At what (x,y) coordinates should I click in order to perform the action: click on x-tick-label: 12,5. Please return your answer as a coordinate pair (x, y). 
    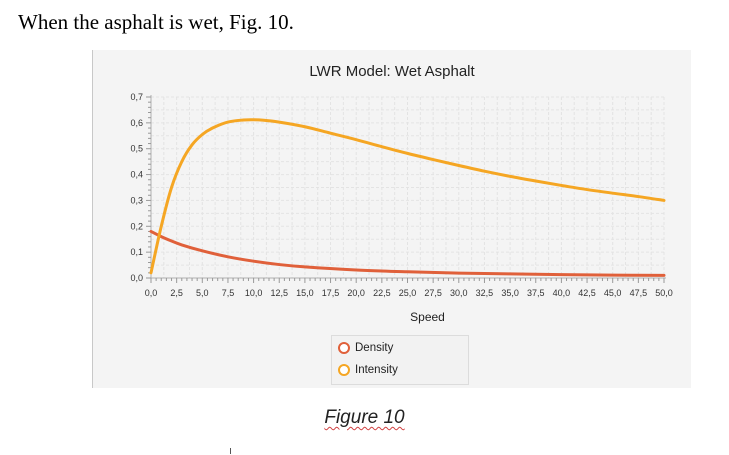
    Looking at the image, I should click on (279, 293).